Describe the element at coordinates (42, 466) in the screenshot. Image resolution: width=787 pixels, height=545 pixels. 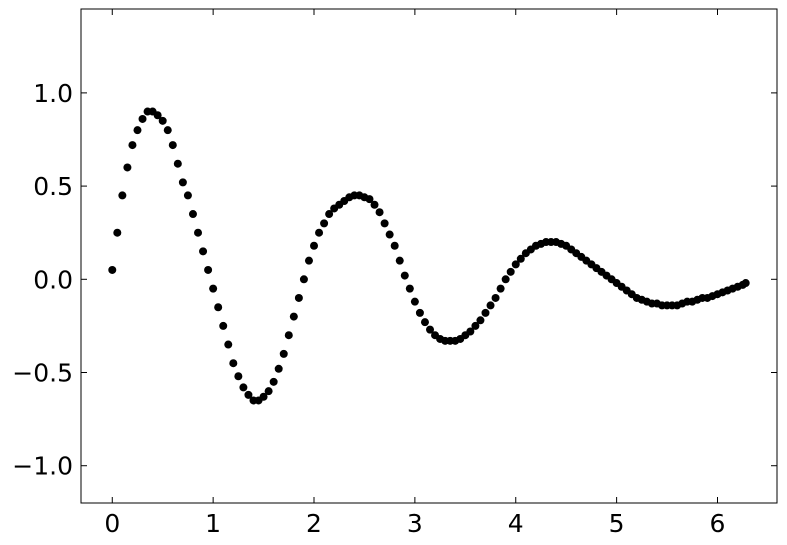
I see `y-tick-label: −1.0` at that location.